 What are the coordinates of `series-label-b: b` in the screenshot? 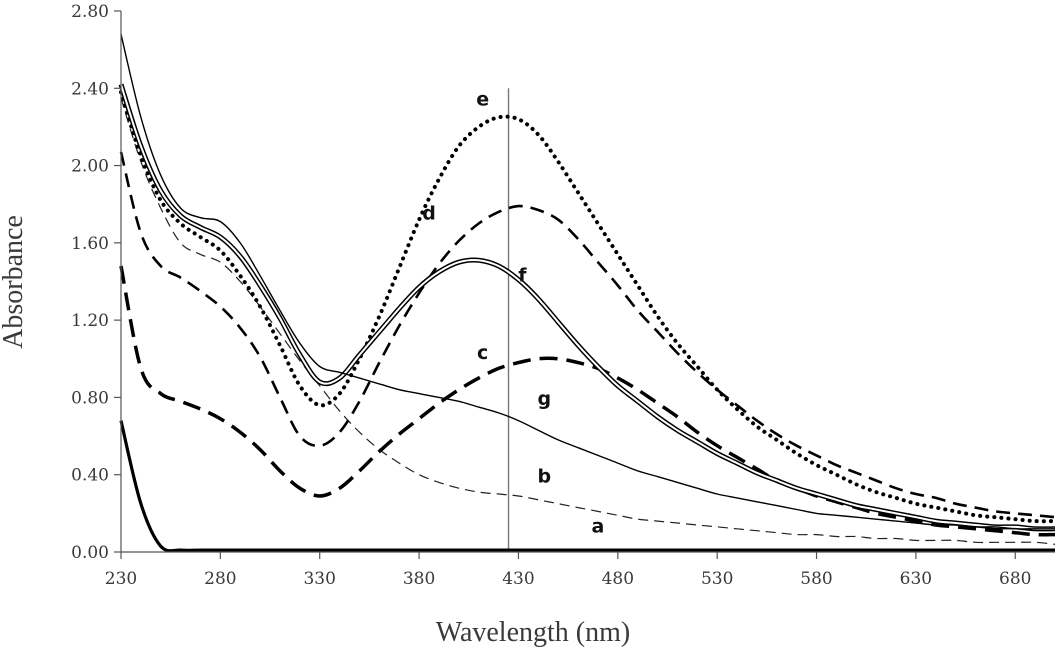 It's located at (544, 476).